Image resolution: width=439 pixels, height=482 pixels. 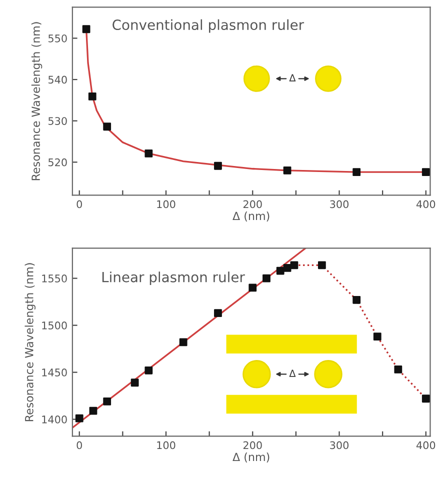 I want to click on y-tick-label: 1550, so click(x=54, y=278).